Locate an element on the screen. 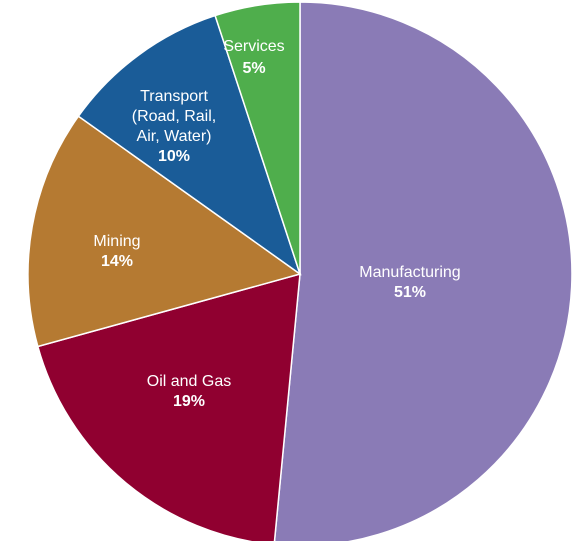 This screenshot has width=586, height=541. slice-label-oil-and-gas: Oil and Gas 19% is located at coordinates (189, 391).